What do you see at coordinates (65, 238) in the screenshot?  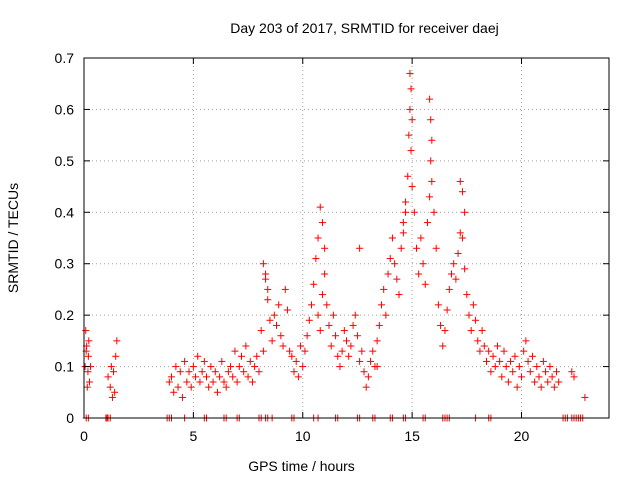 I see `y-tick-labels: 0 0.1 0.2 0.3 0.4 0.5 0.6 0.7` at bounding box center [65, 238].